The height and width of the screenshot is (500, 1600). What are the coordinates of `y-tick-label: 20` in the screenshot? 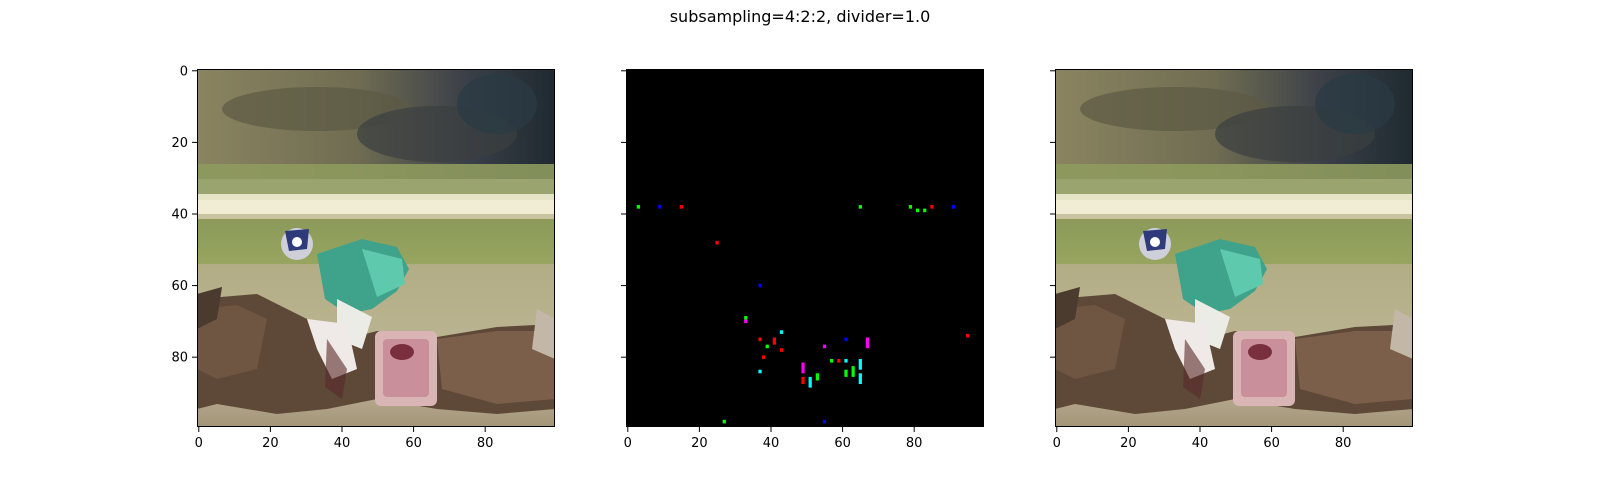 It's located at (179, 143).